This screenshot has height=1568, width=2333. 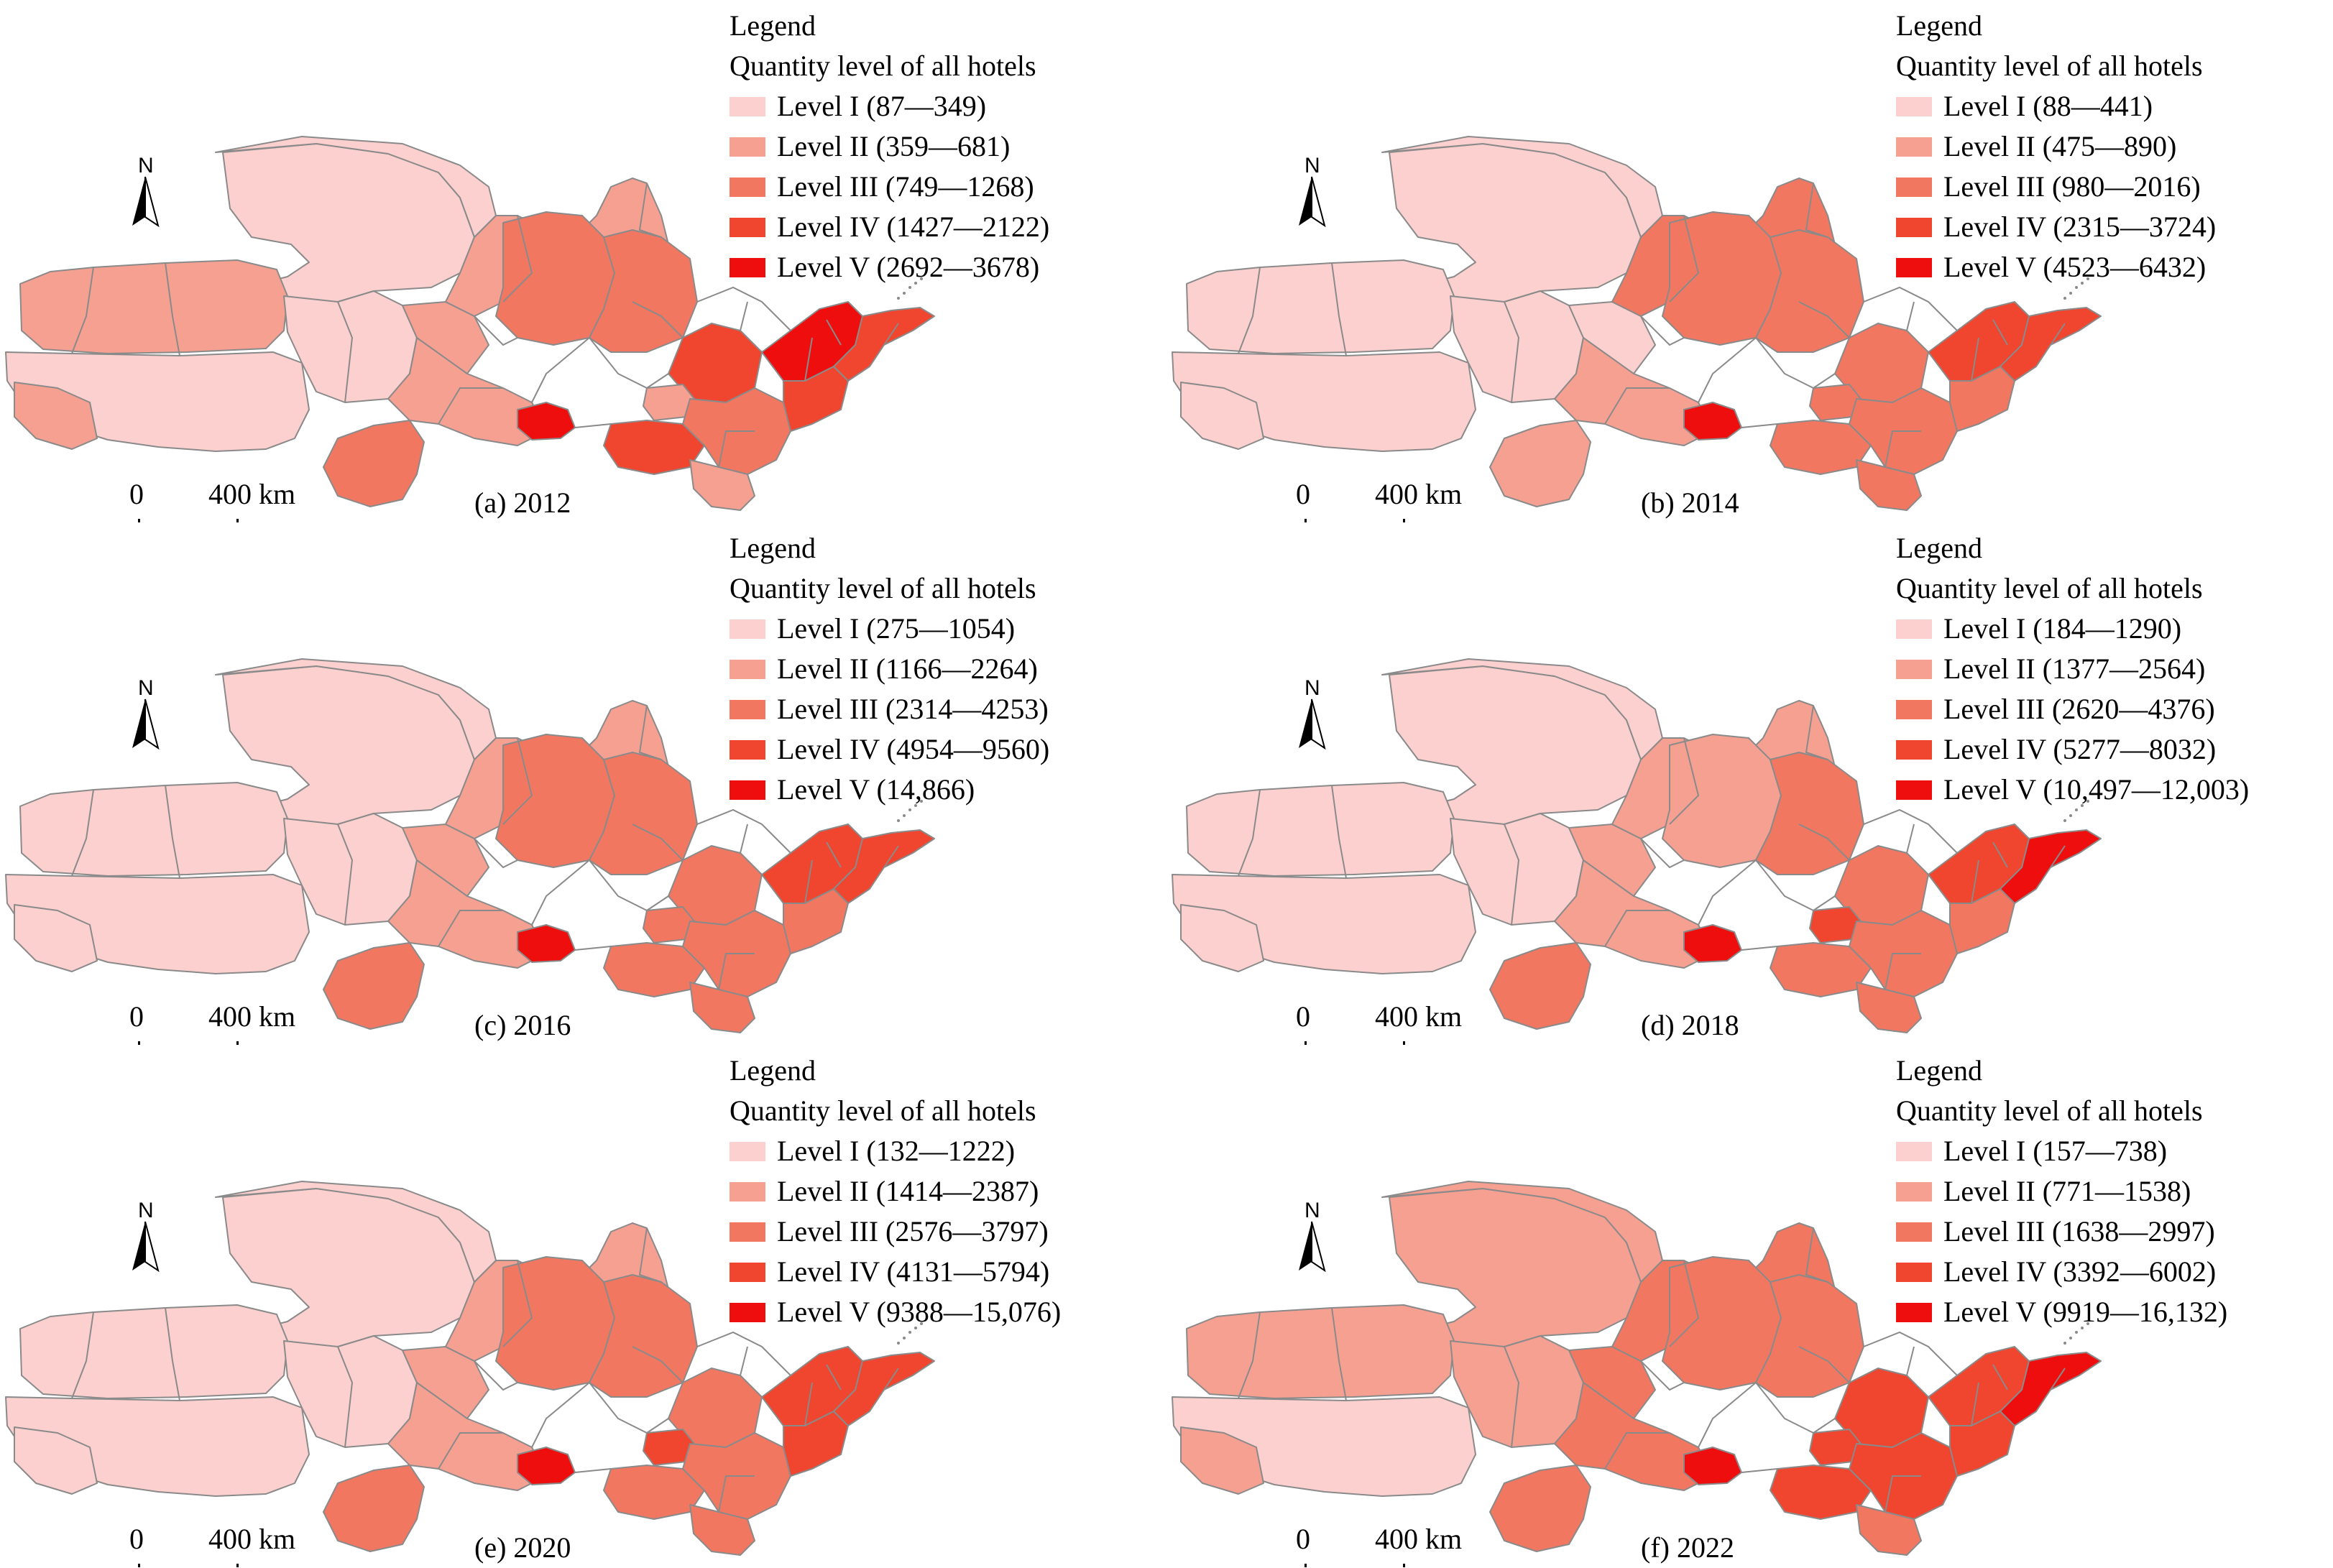 I want to click on legend-label: Level V (9388—15,076), so click(x=920, y=1312).